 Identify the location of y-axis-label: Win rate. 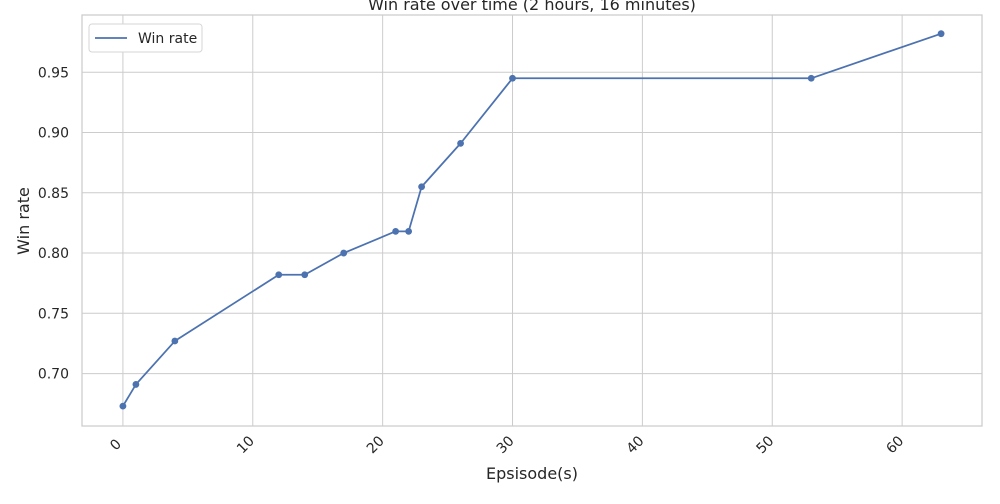
(23, 221).